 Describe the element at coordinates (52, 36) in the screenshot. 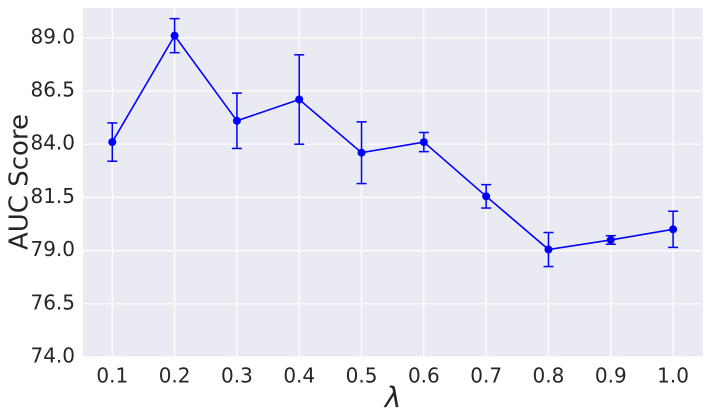

I see `y-tick-label: 89.0` at that location.